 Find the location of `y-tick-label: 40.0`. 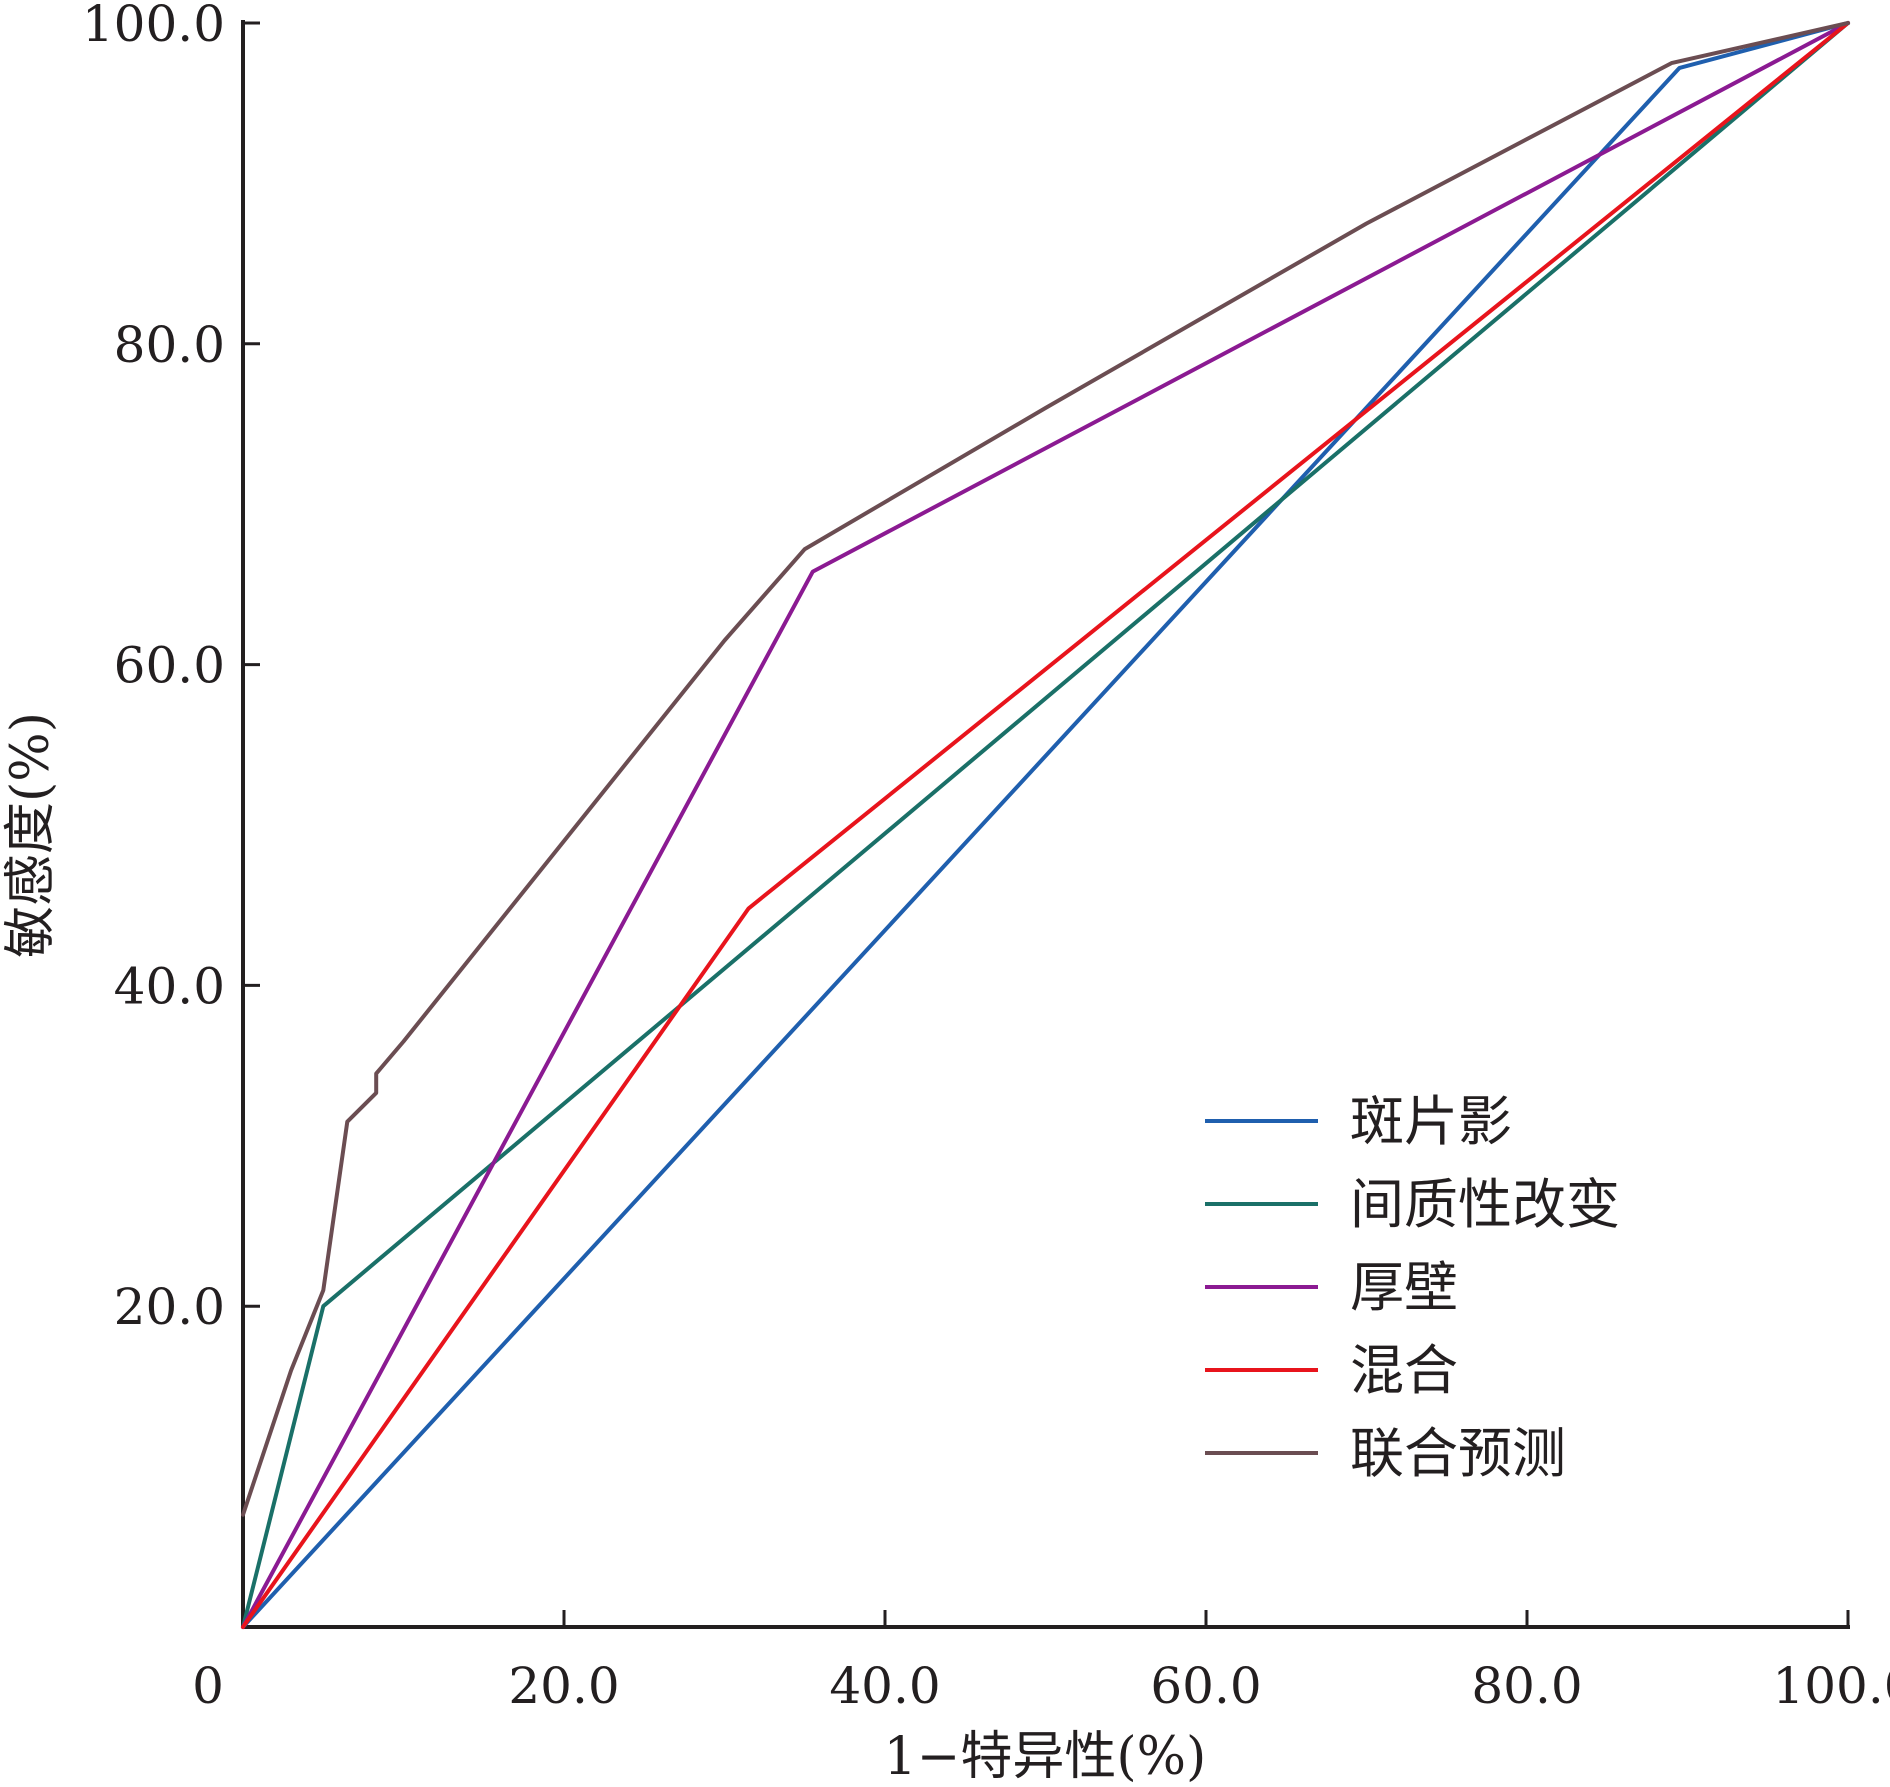

y-tick-label: 40.0 is located at coordinates (169, 986).